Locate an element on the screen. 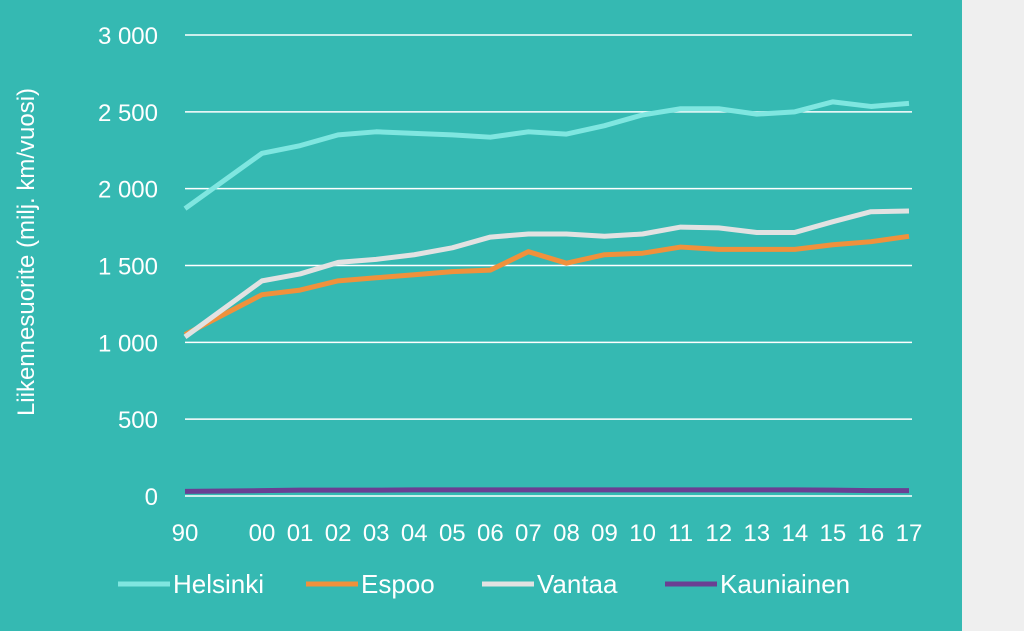  x-tick-label: 12 is located at coordinates (718, 533).